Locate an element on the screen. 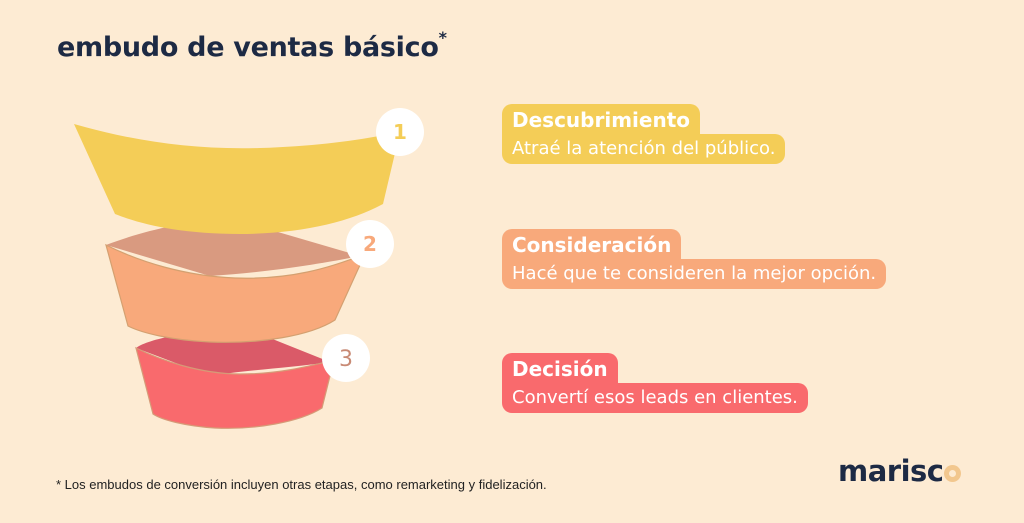 This screenshot has width=1024, height=523. stage-2-title: Consideración is located at coordinates (592, 244).